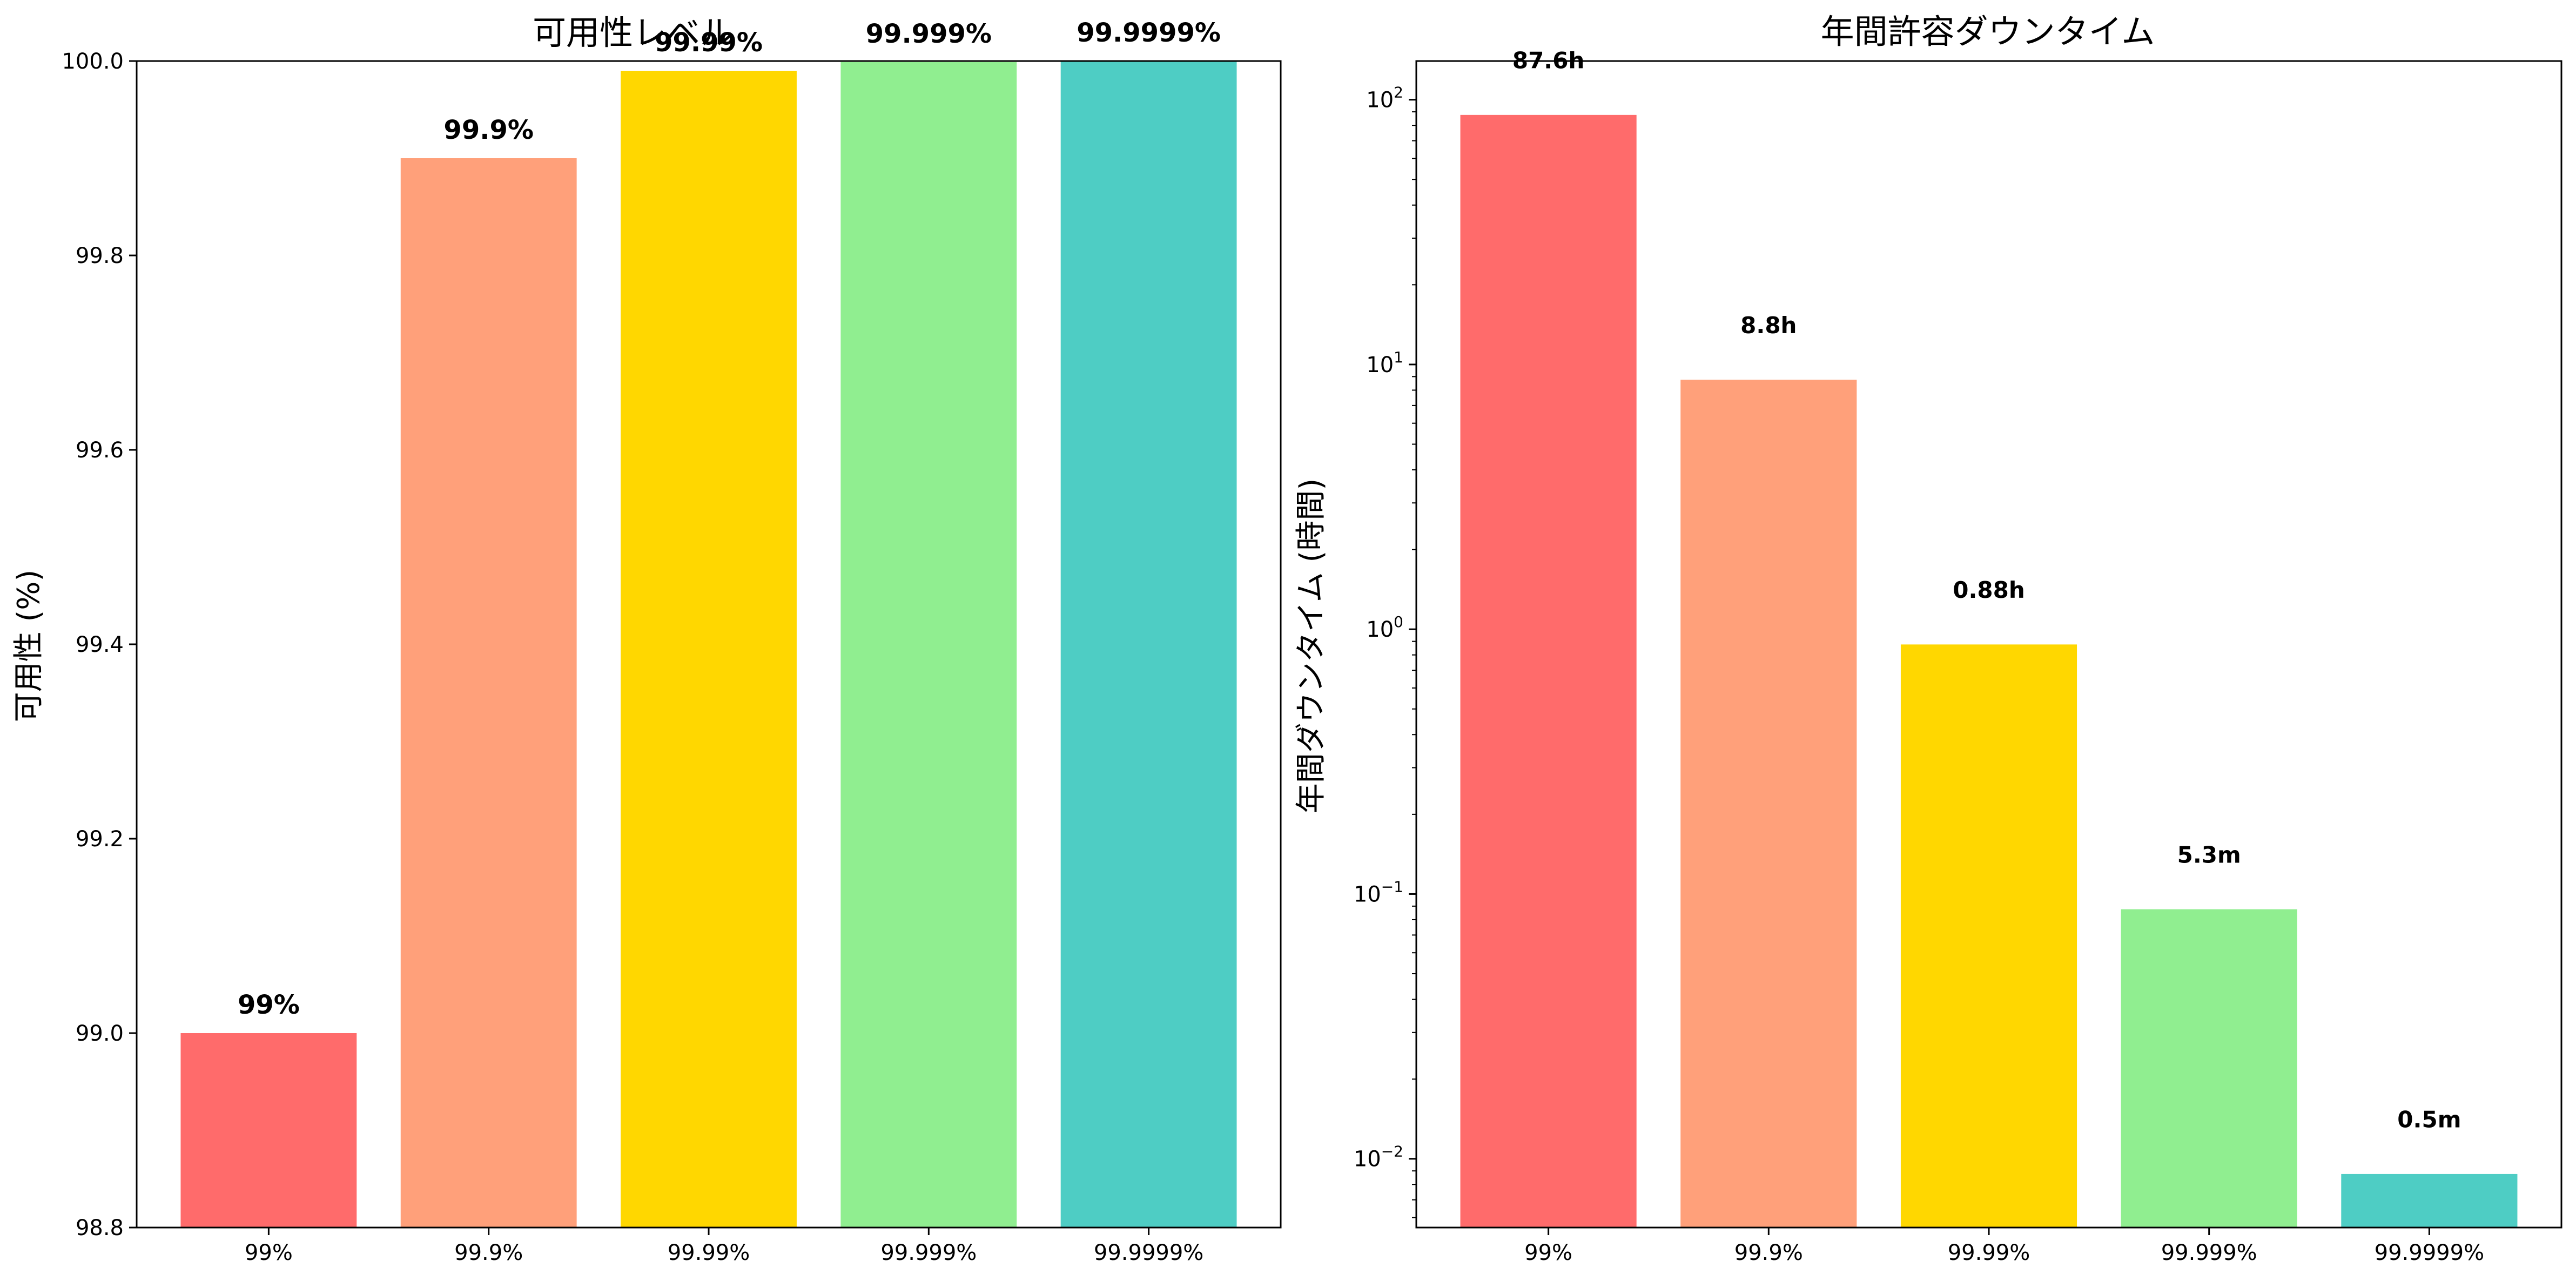  I want to click on downtime-y-tick-exponent: −2, so click(1392, 1152).